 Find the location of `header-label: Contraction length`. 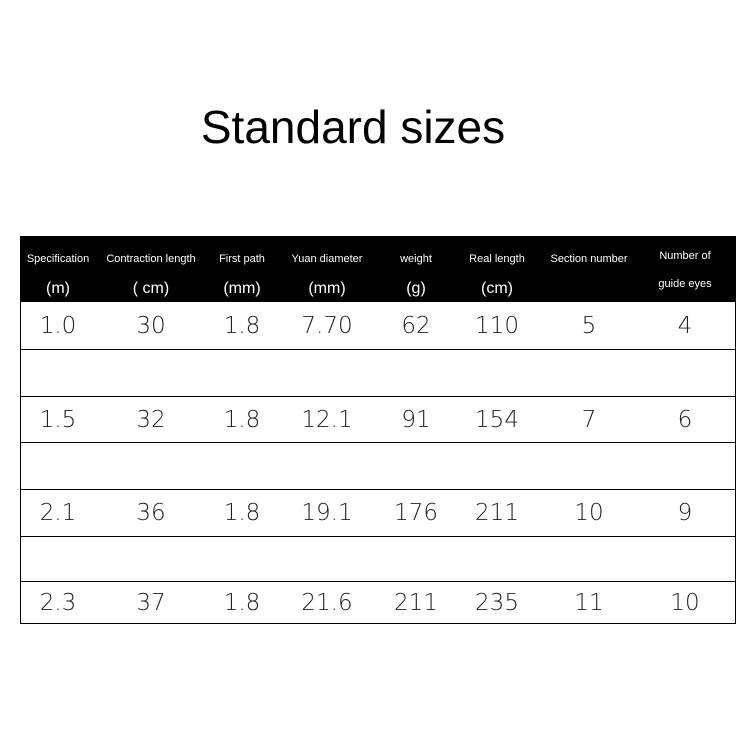

header-label: Contraction length is located at coordinates (151, 259).